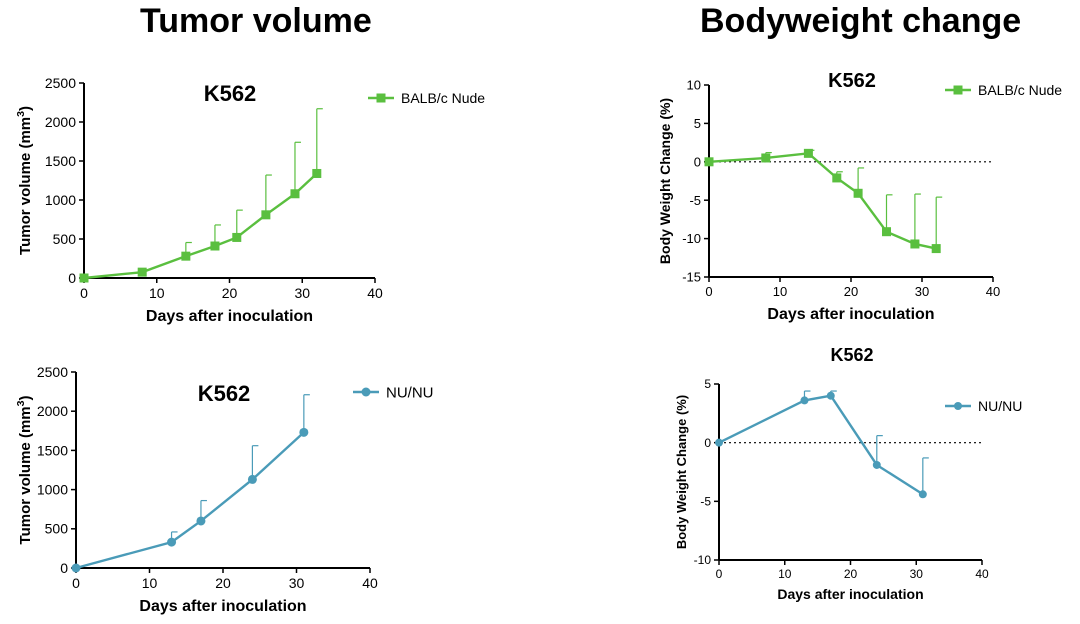 This screenshot has width=1080, height=624. I want to click on y-tick-label: -10, so click(703, 560).